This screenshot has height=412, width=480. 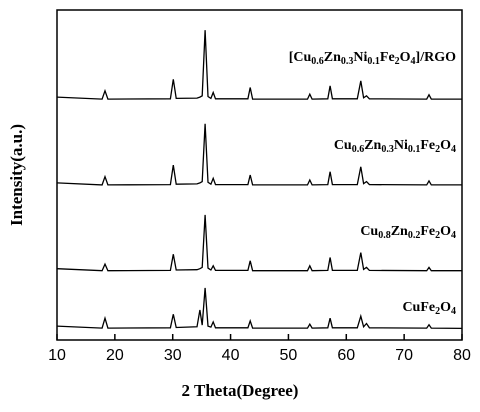 I want to click on x-tick-label: 40, so click(x=231, y=355).